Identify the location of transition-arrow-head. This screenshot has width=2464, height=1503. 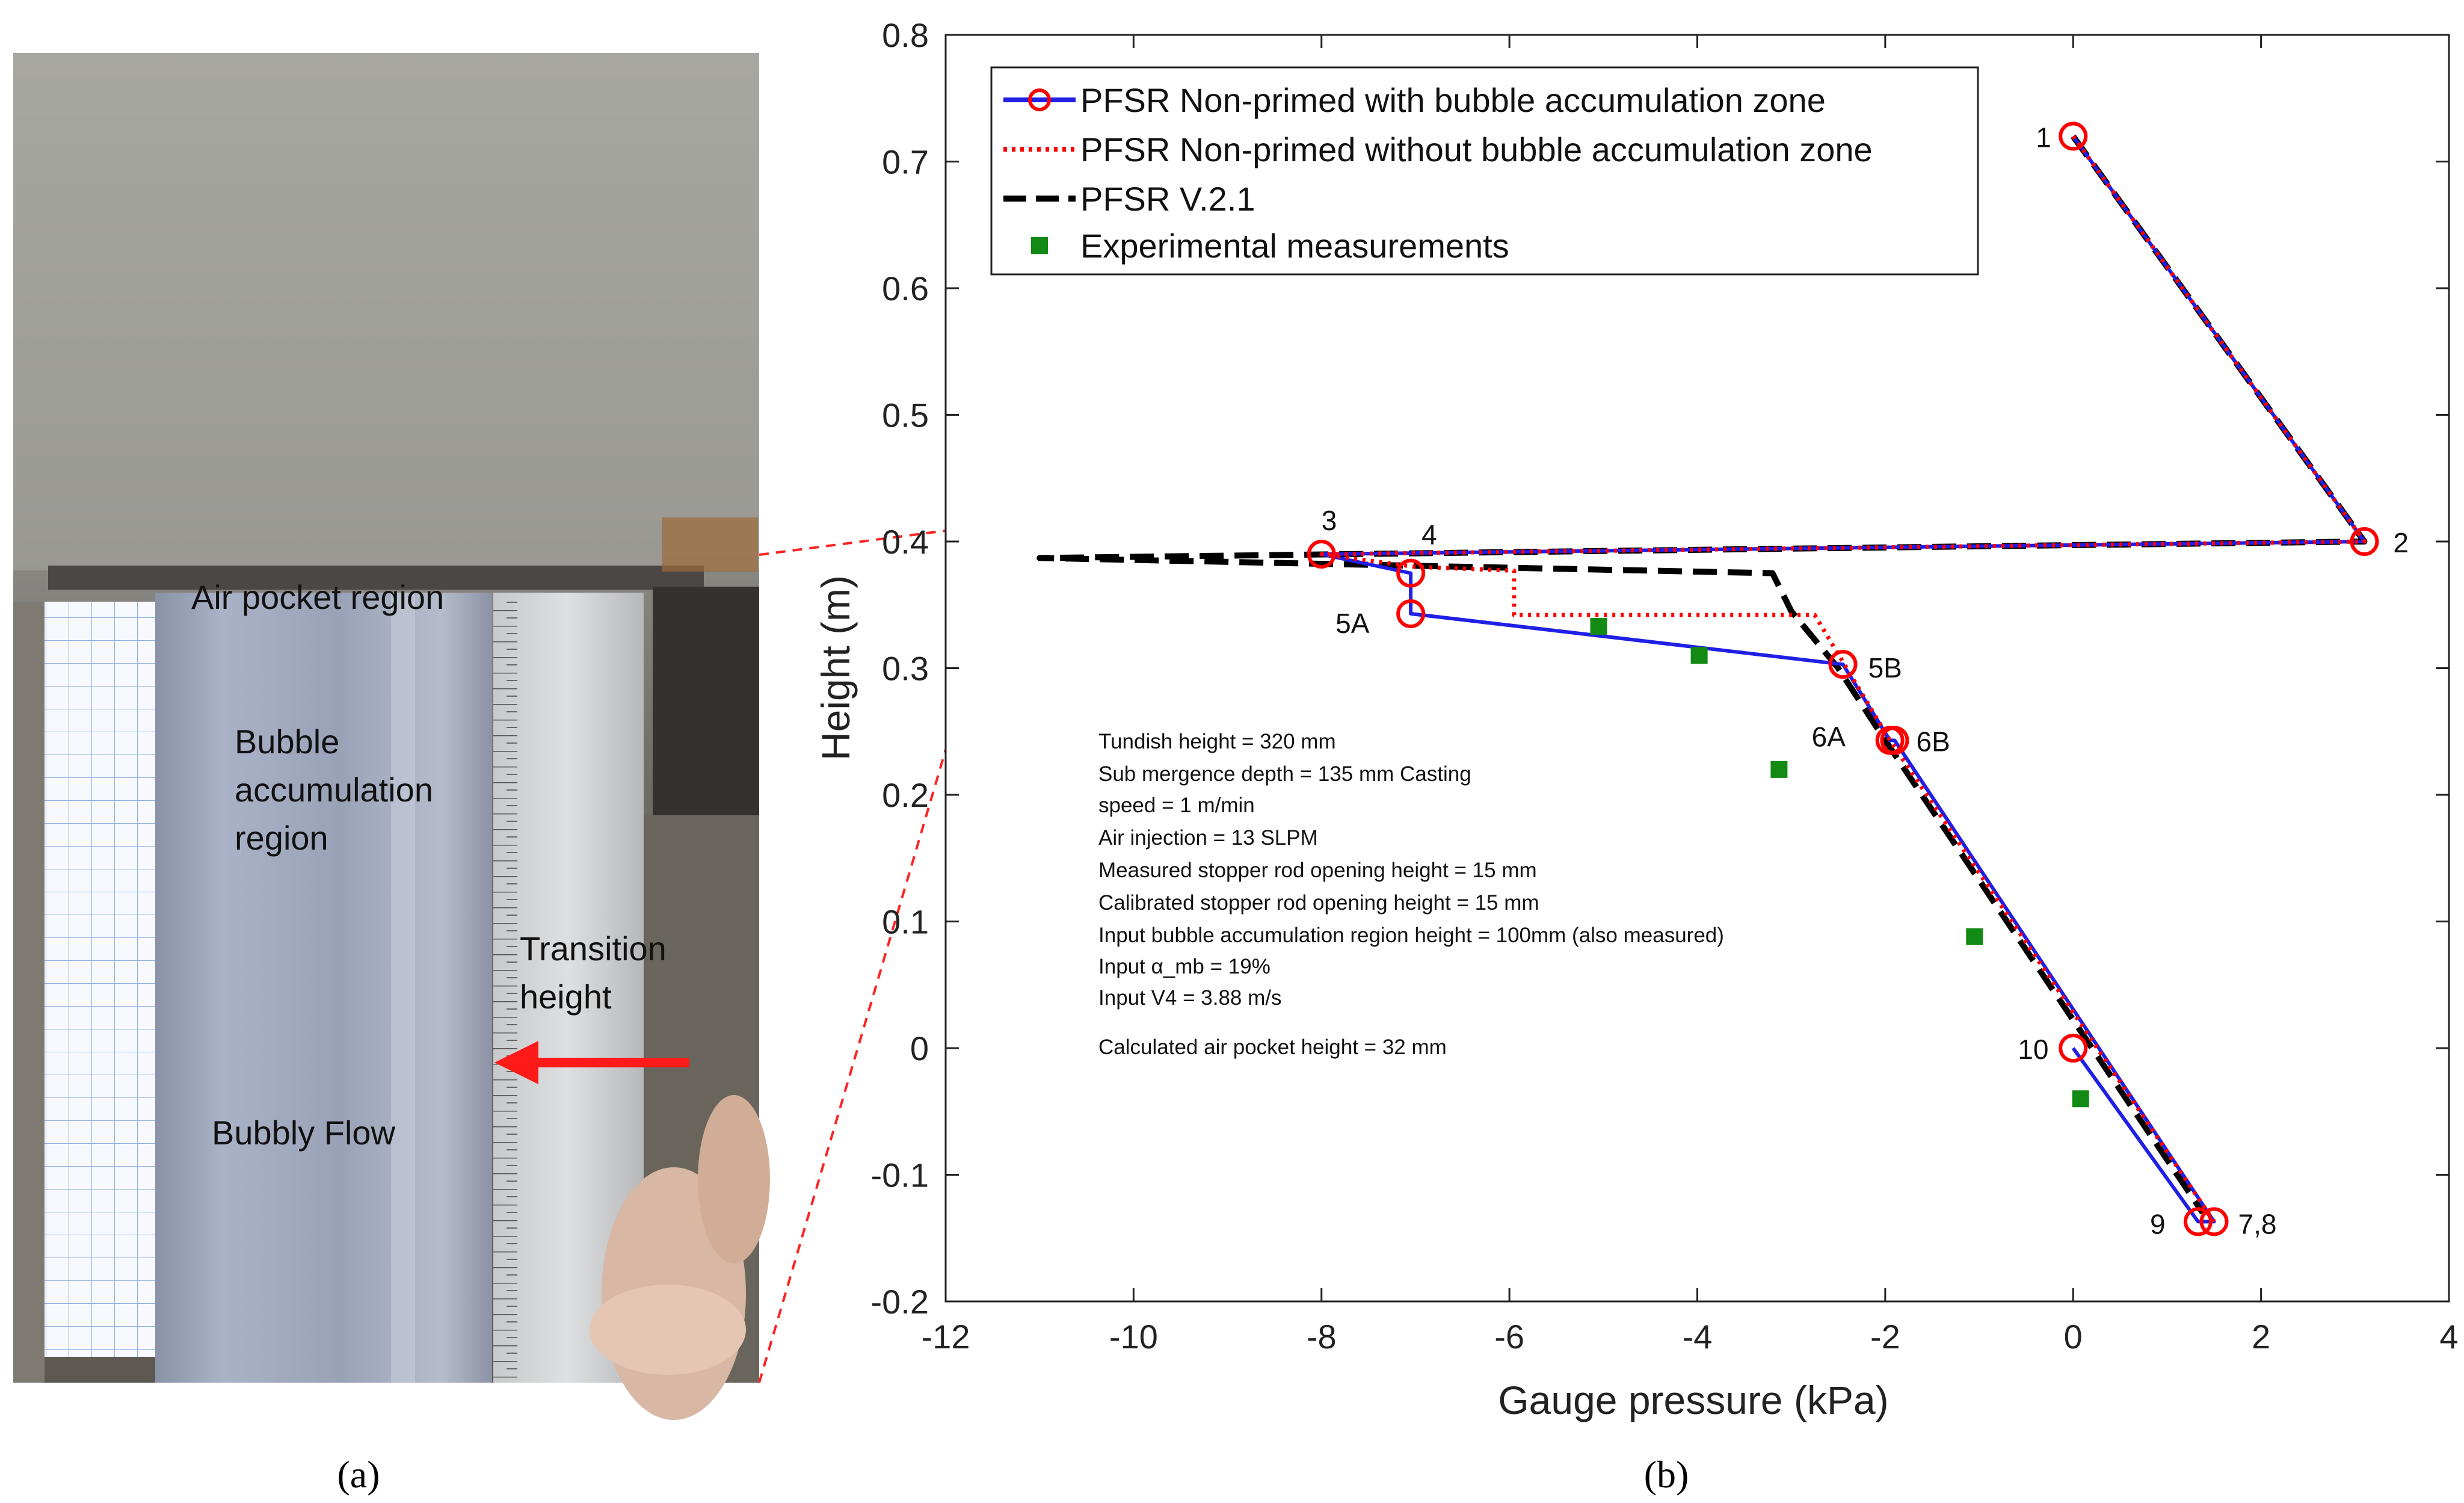
(516, 1062).